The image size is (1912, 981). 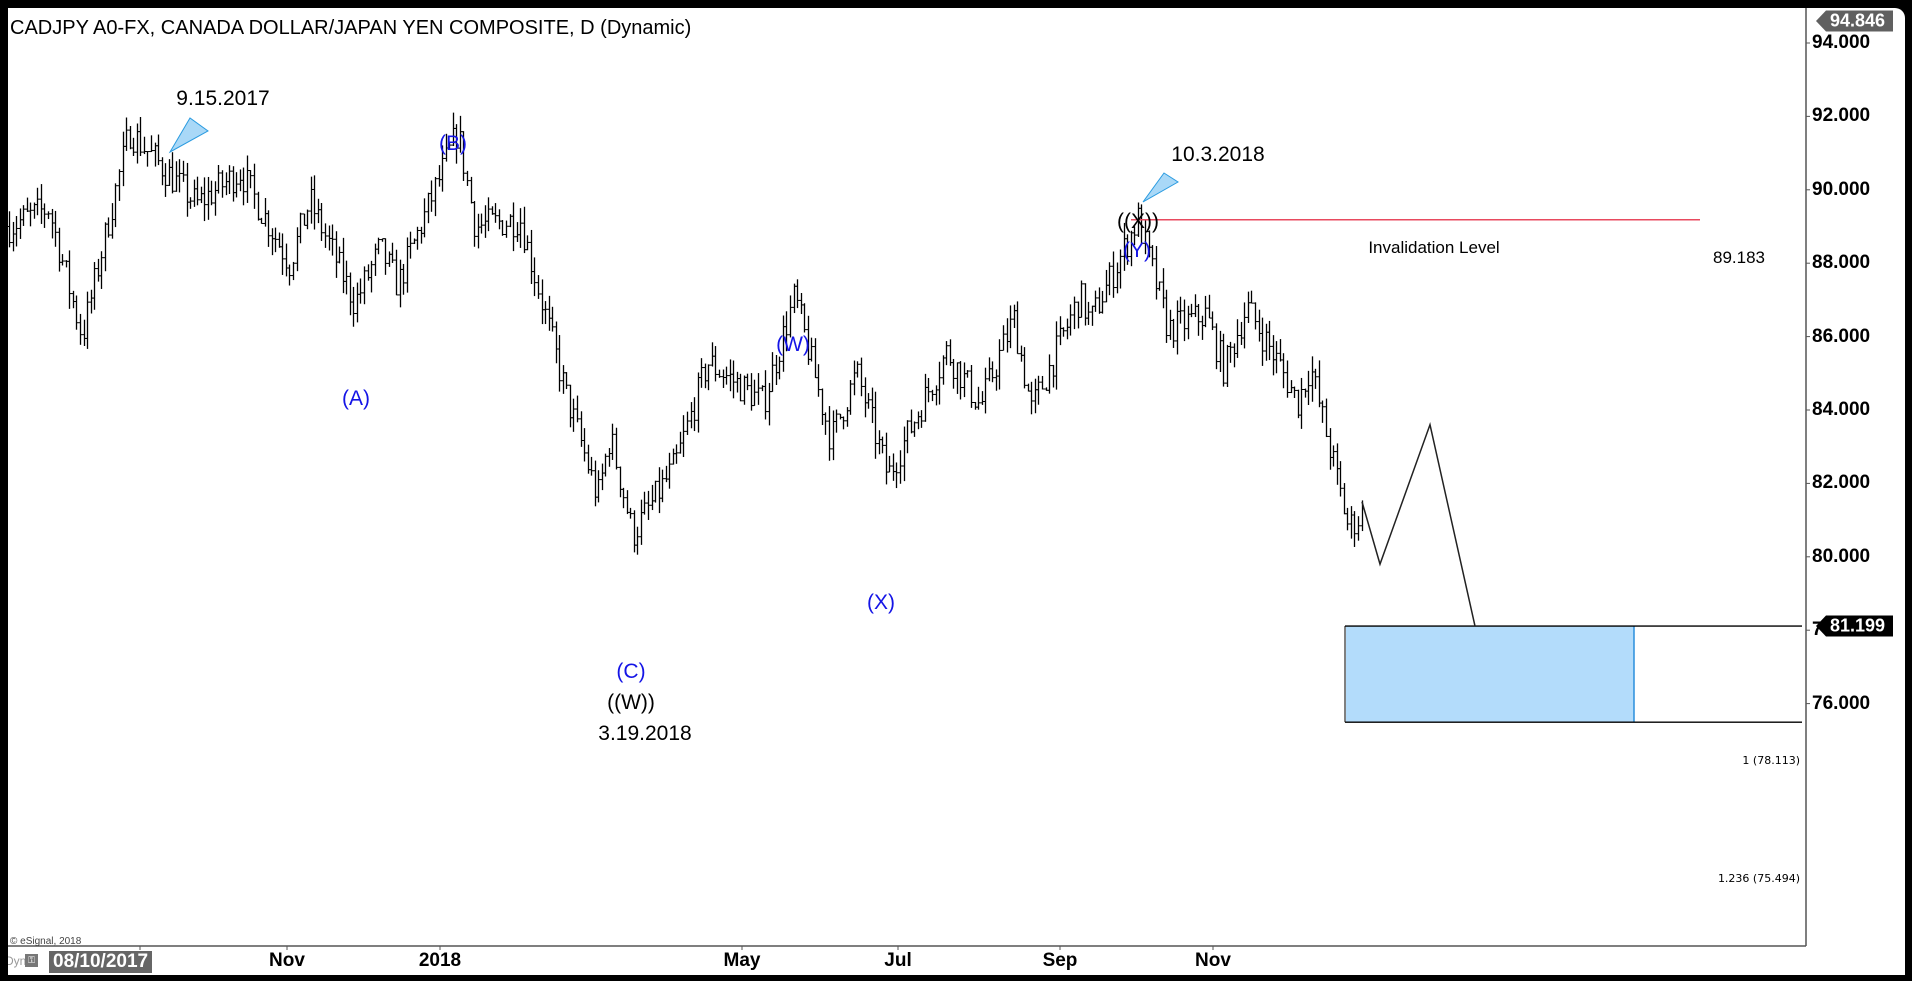 What do you see at coordinates (1160, 187) in the screenshot?
I see `peak-arrow-icon-2018` at bounding box center [1160, 187].